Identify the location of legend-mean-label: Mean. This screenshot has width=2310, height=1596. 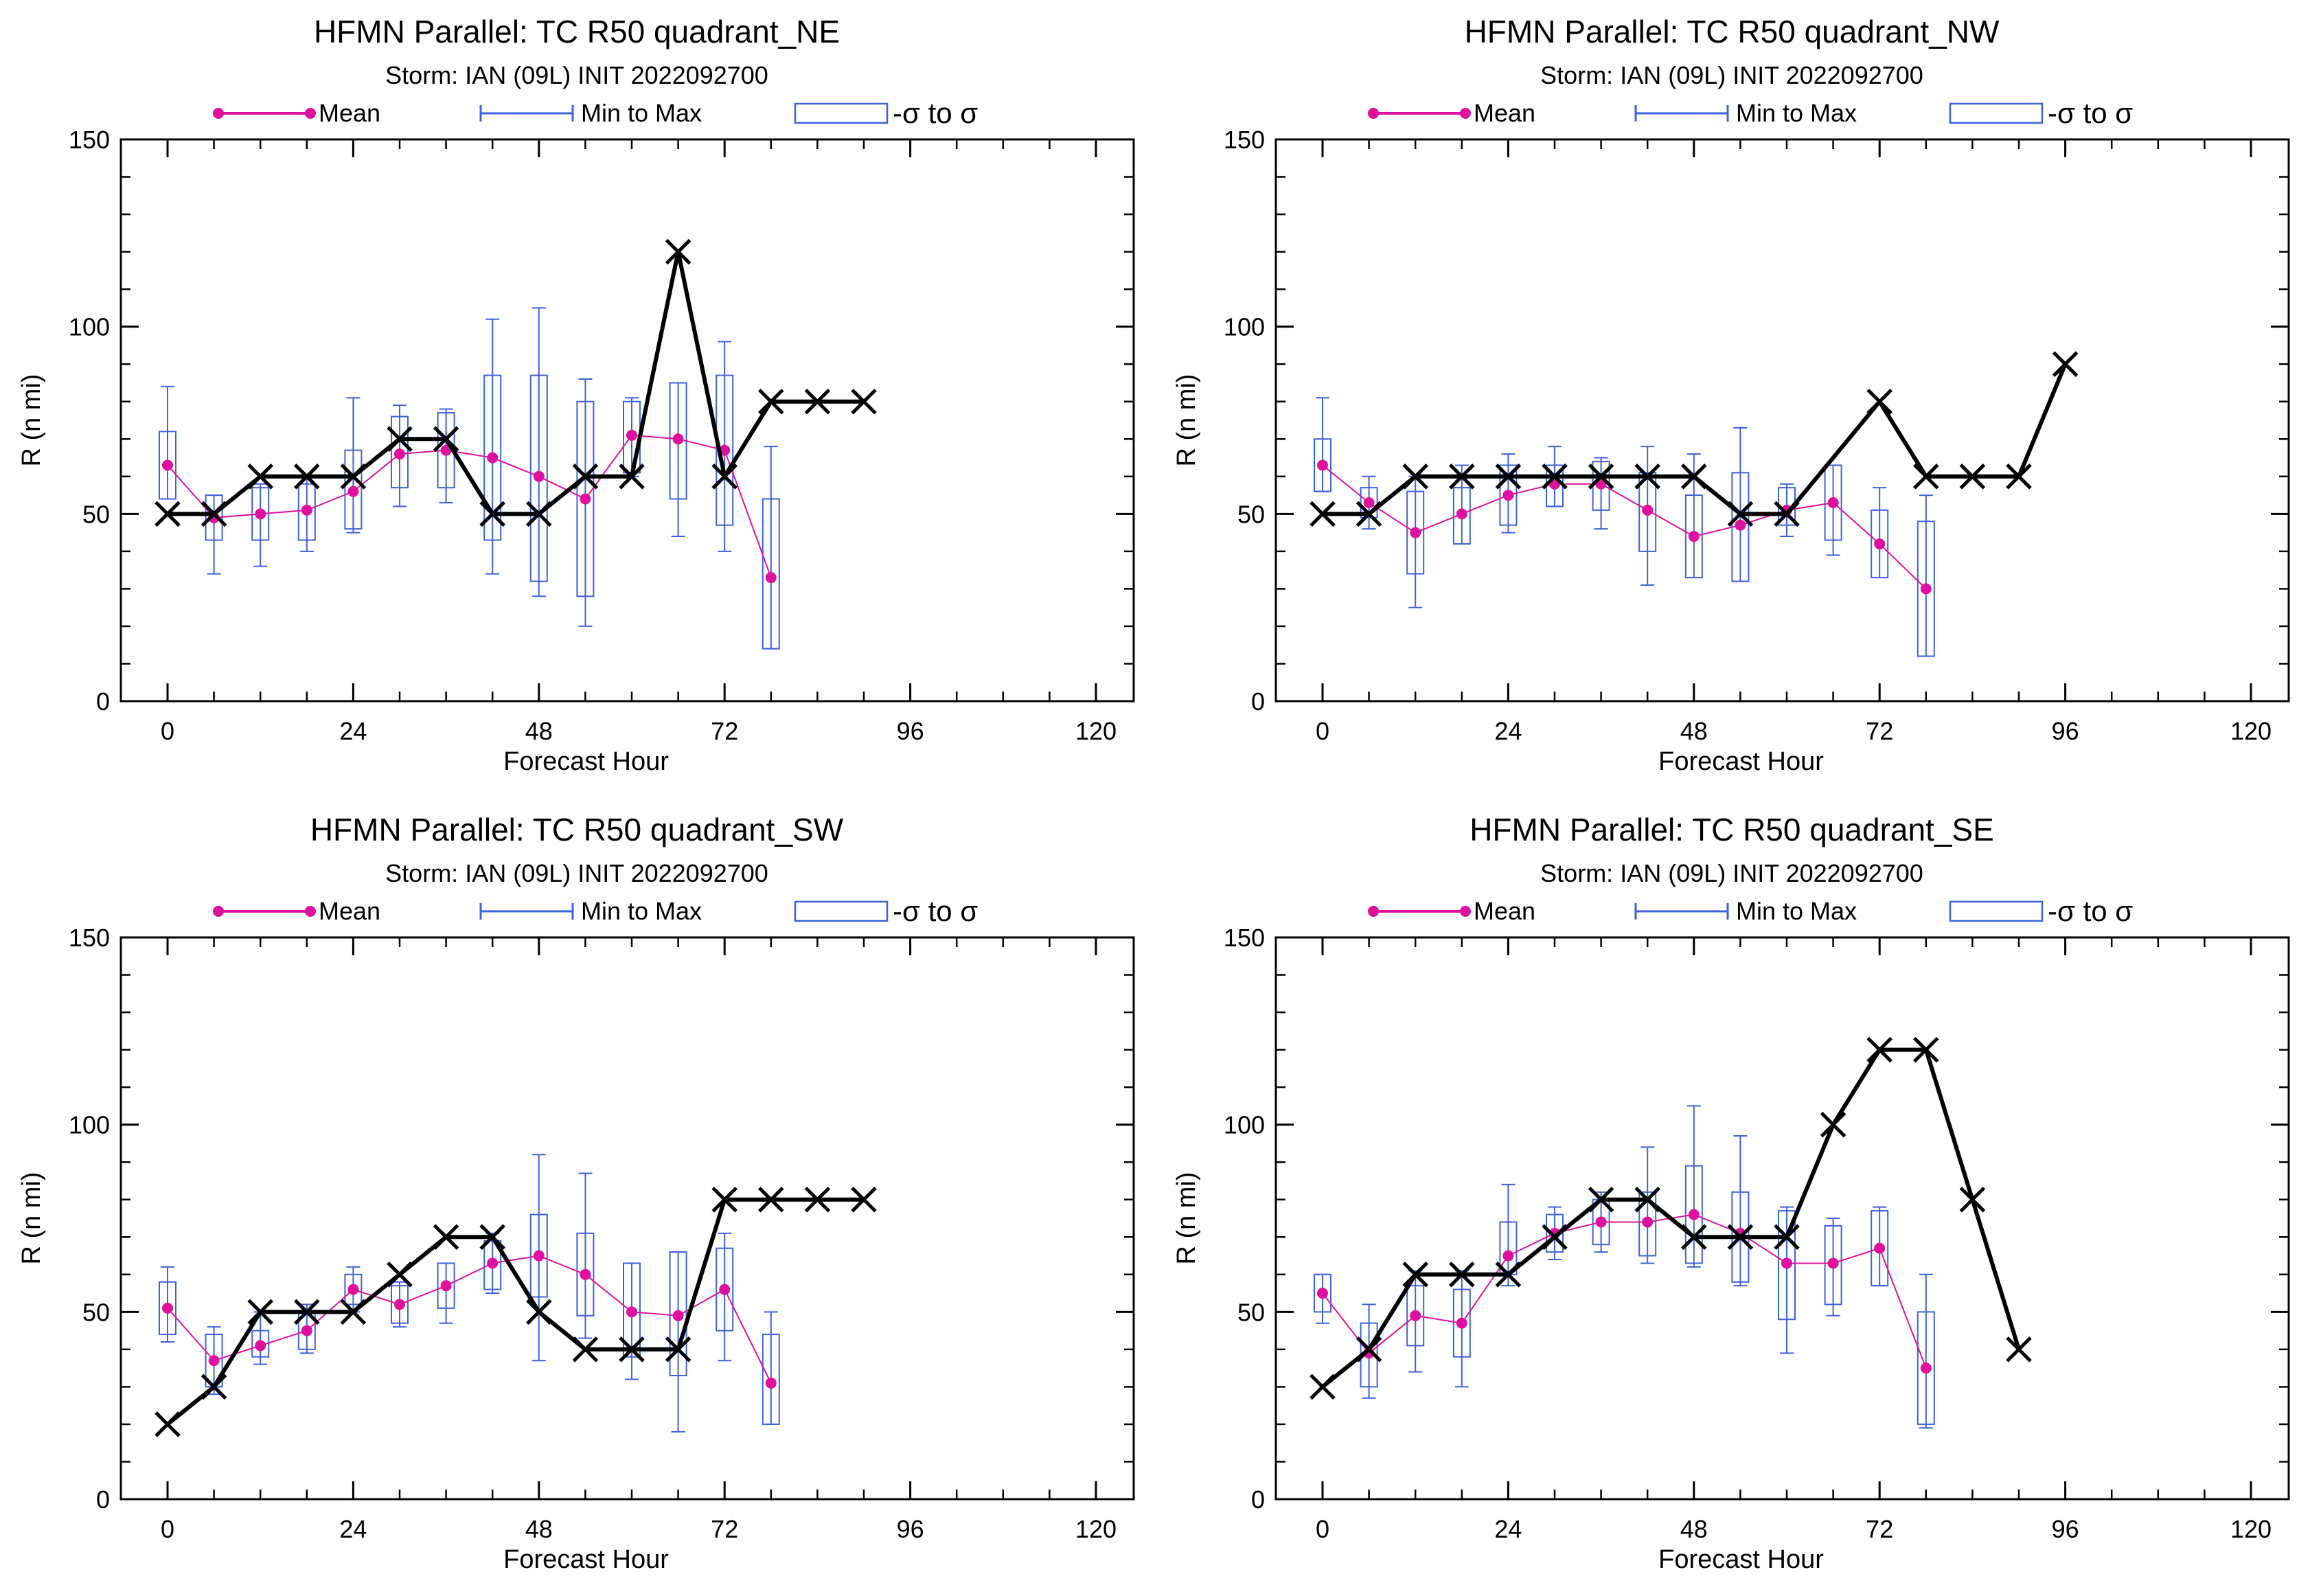
(349, 113).